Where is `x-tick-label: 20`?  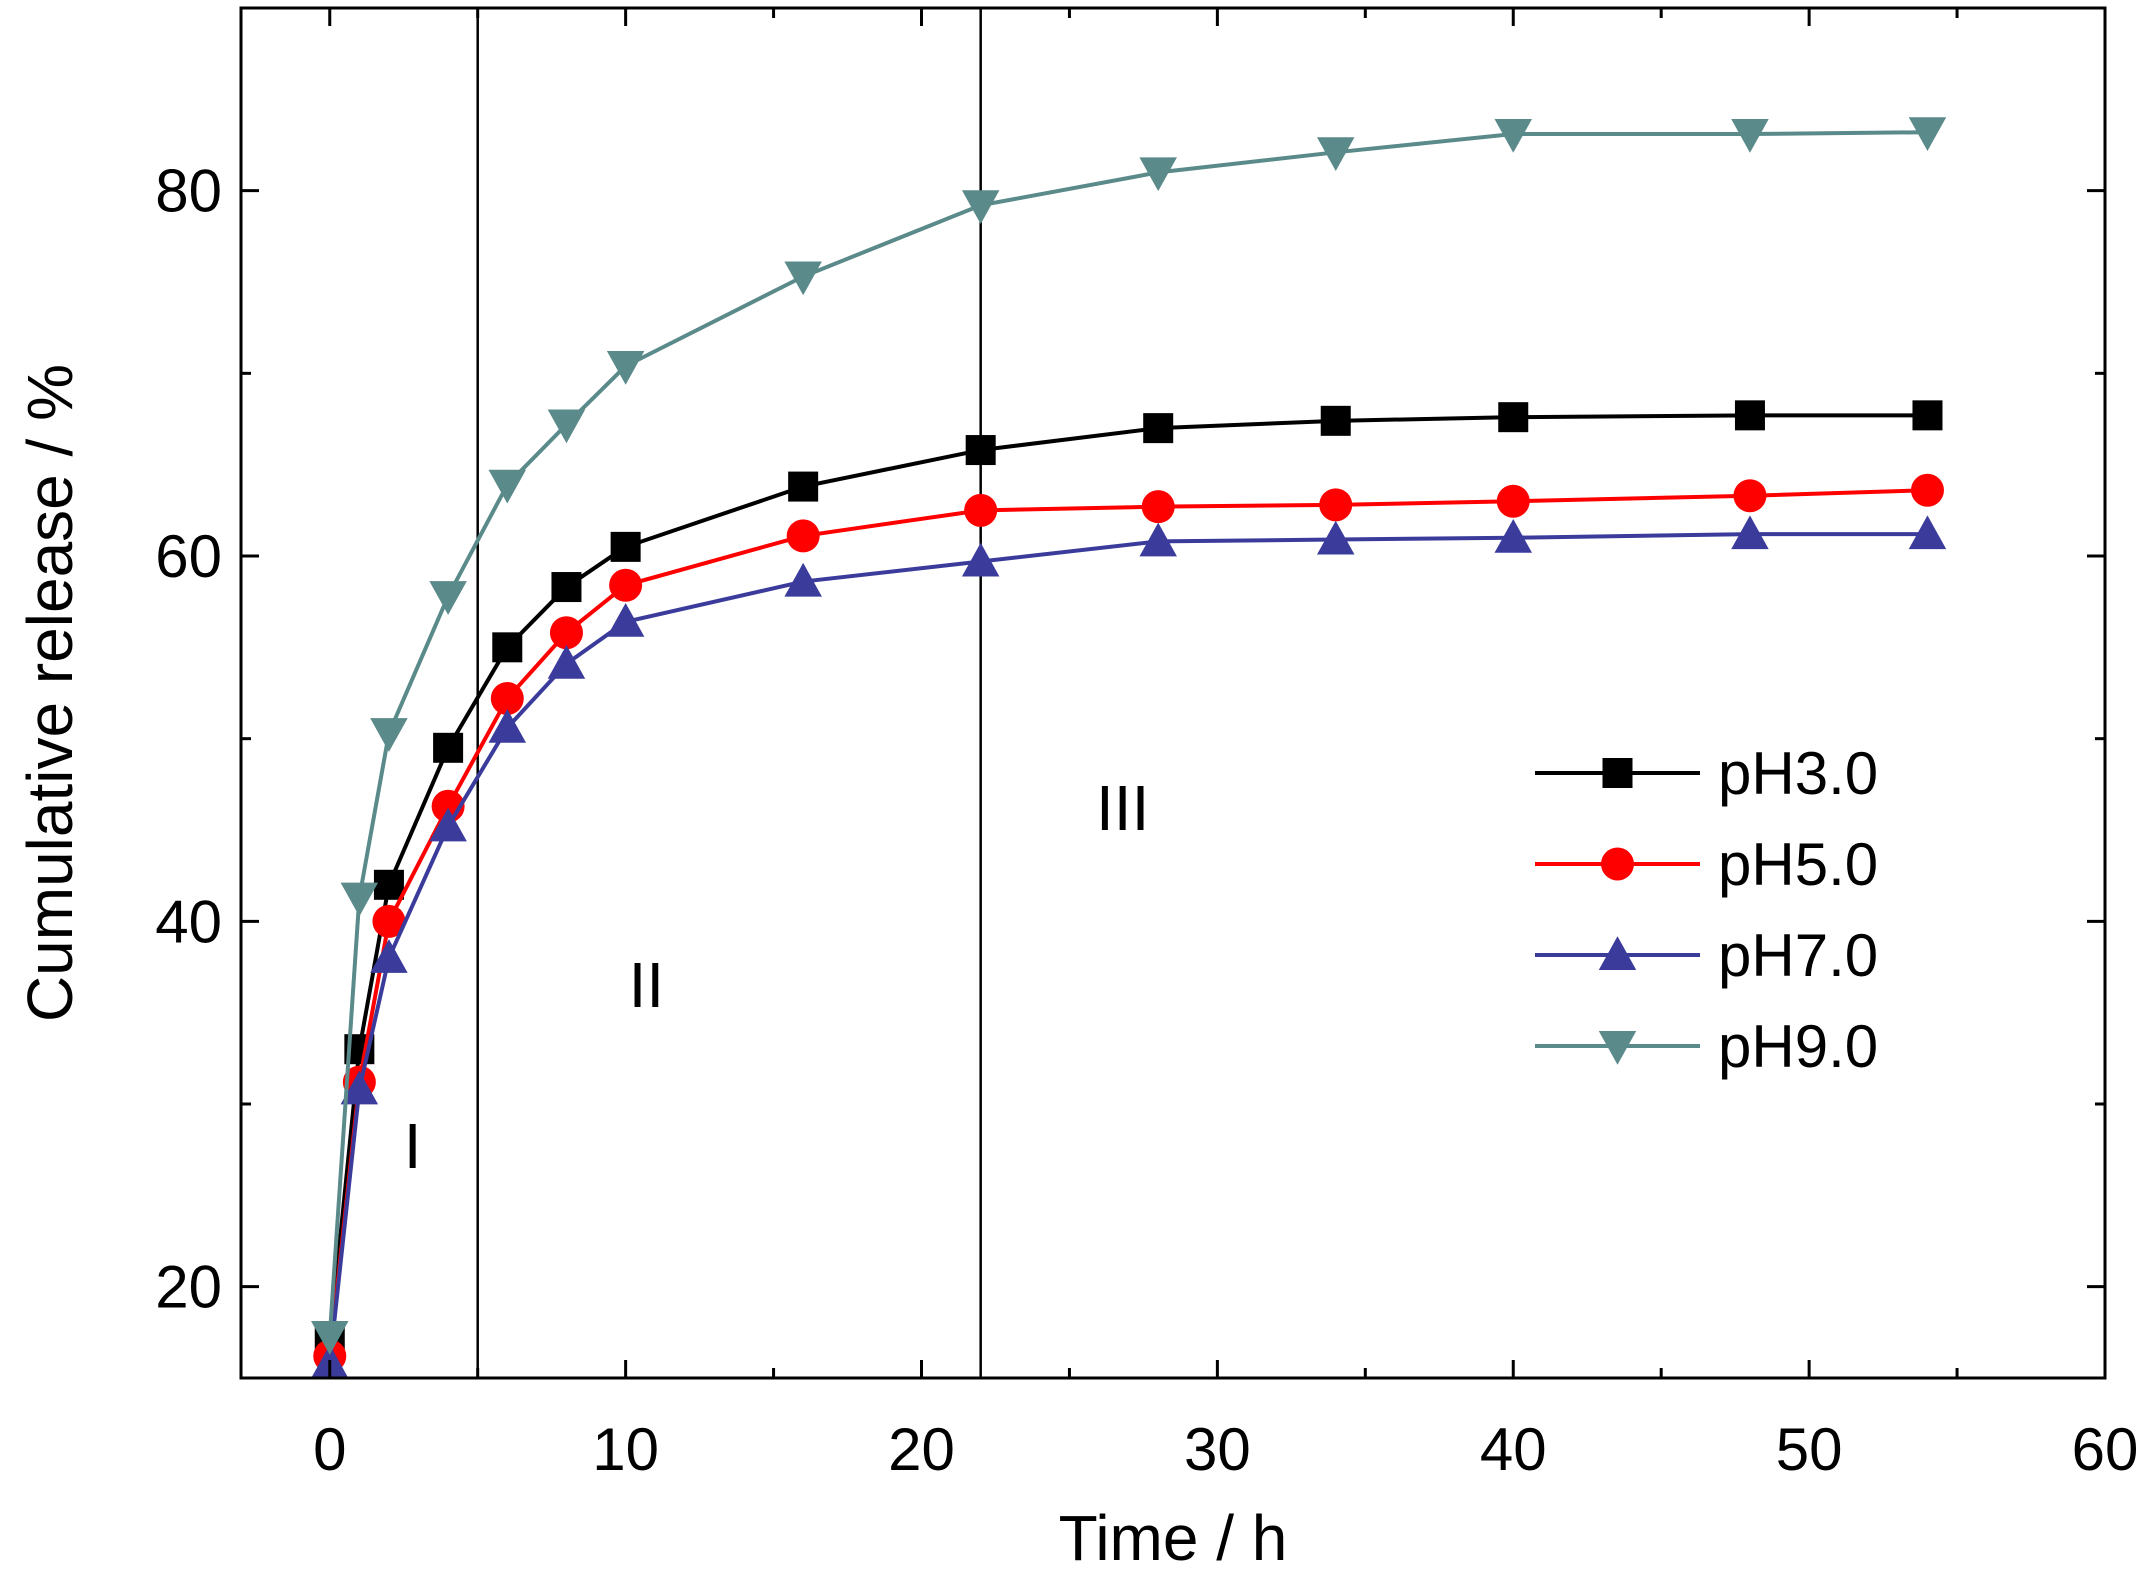
x-tick-label: 20 is located at coordinates (921, 1449).